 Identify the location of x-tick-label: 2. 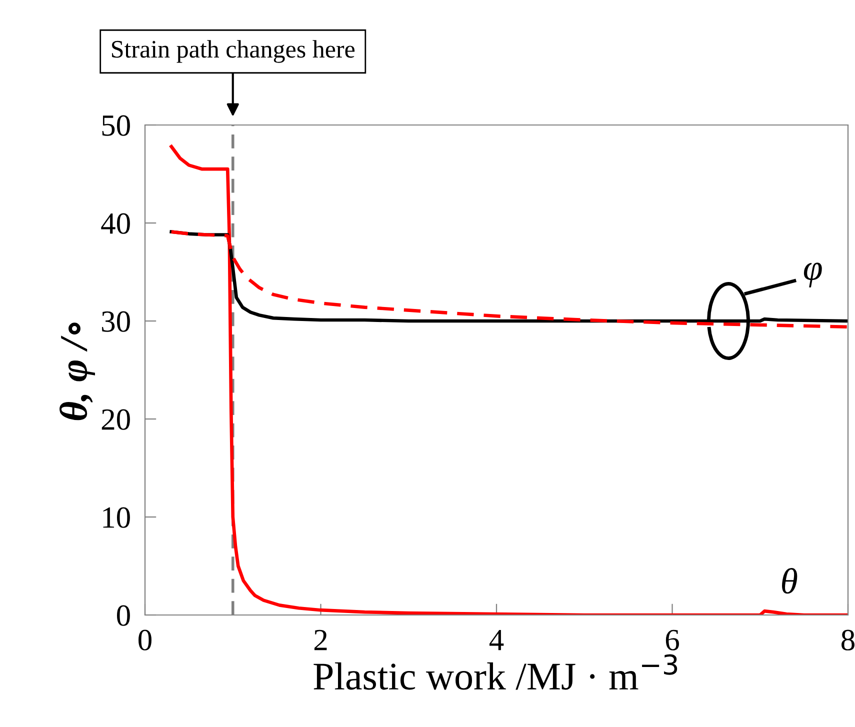
(320, 640).